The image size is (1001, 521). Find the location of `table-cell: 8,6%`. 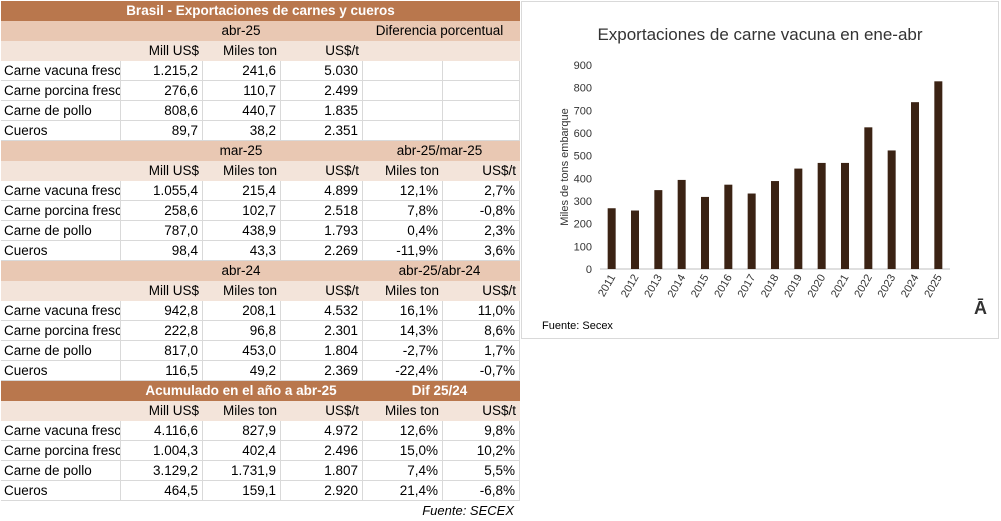

table-cell: 8,6% is located at coordinates (481, 331).